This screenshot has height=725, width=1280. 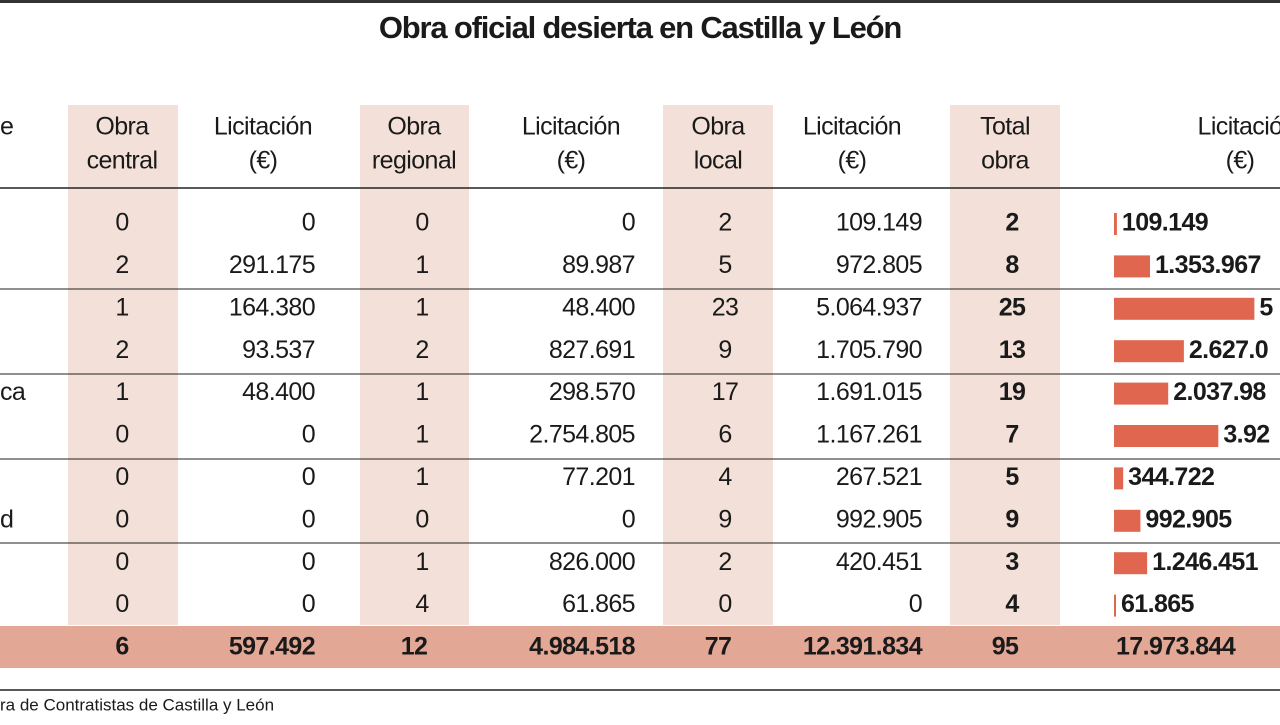 I want to click on total-licitacion: 1.246.451, so click(x=1205, y=562).